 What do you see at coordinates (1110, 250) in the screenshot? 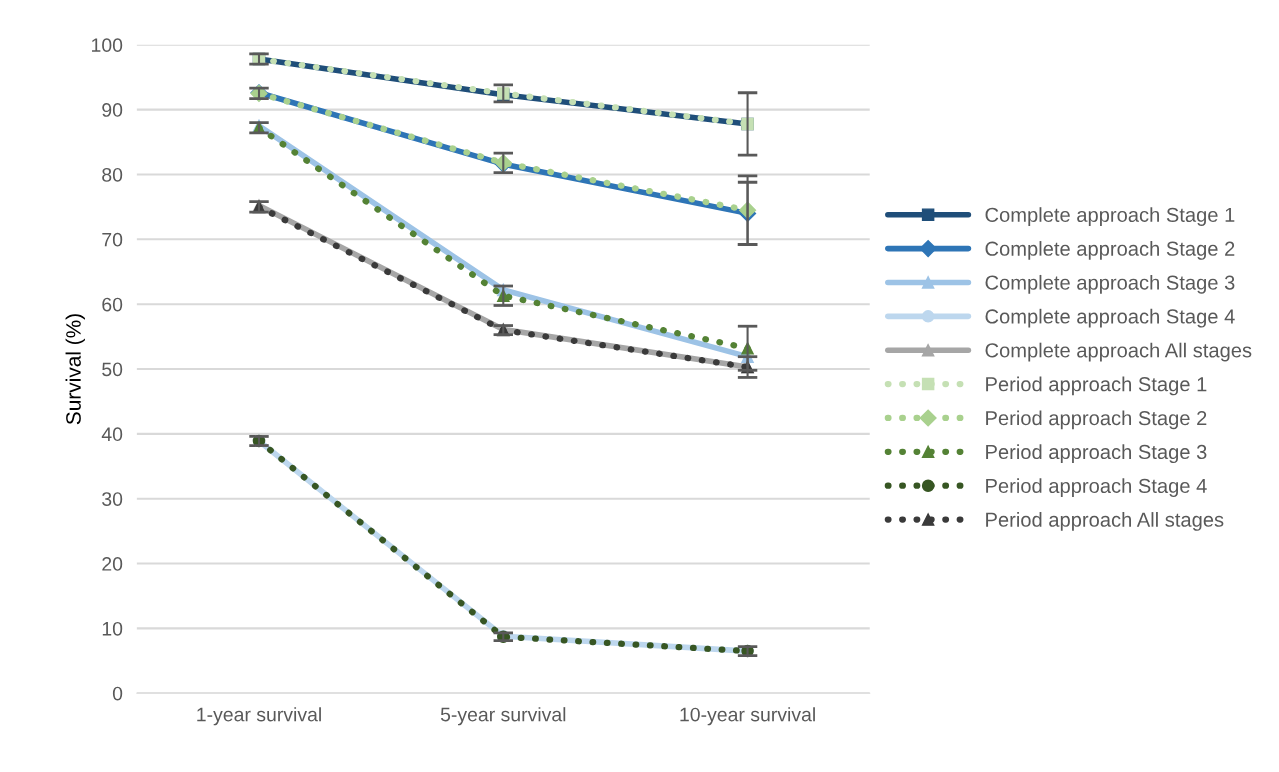
I see `legend-label: Complete approach Stage 2` at bounding box center [1110, 250].